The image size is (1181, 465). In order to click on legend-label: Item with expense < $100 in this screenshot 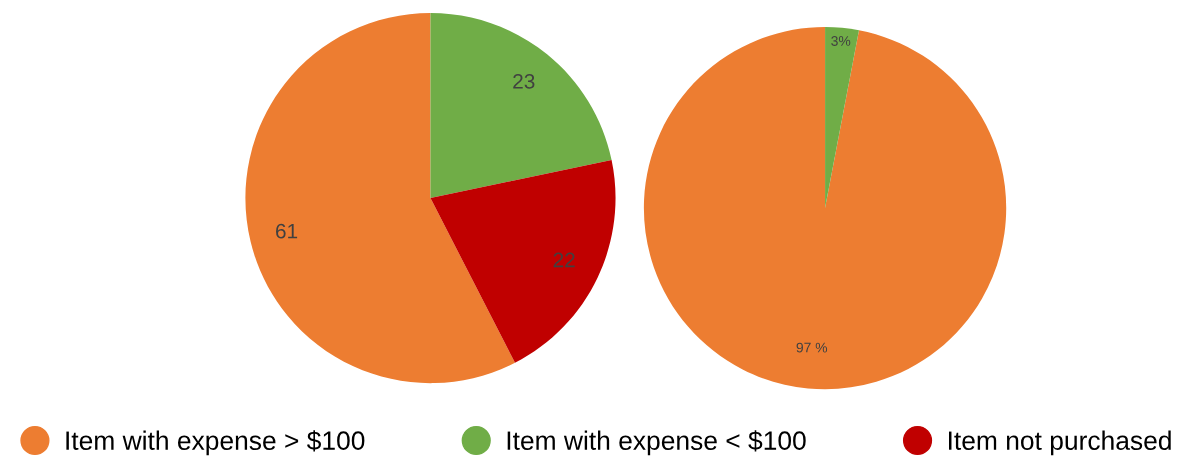, I will do `click(656, 443)`.